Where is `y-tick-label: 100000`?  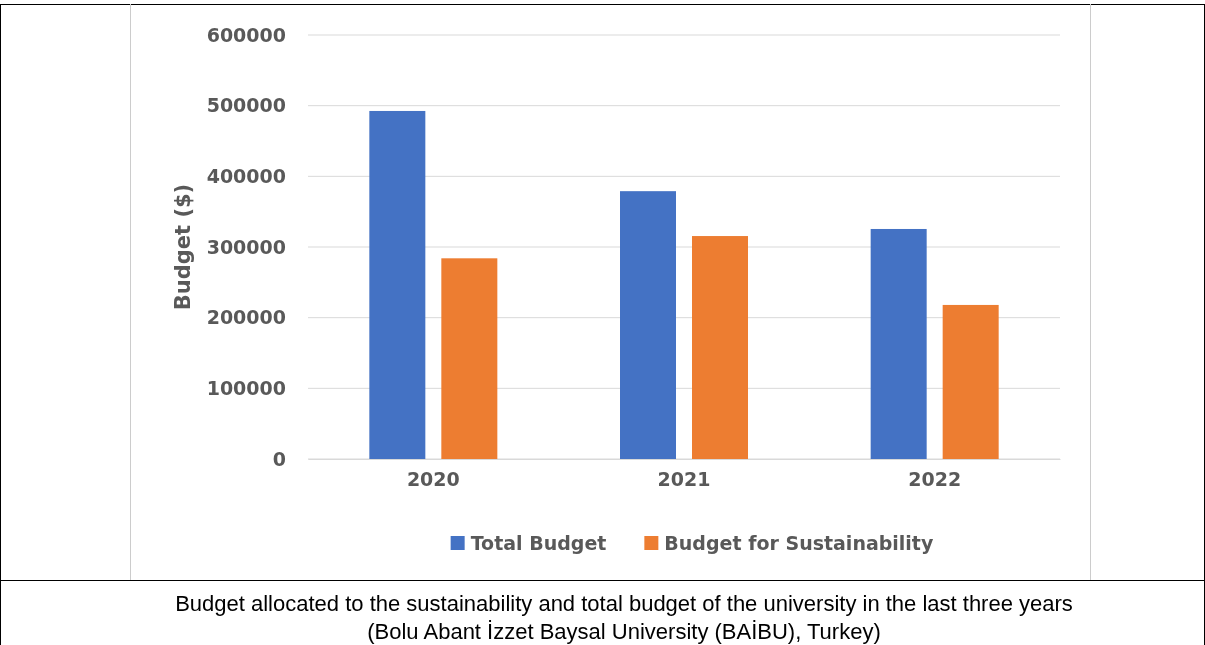
y-tick-label: 100000 is located at coordinates (246, 387).